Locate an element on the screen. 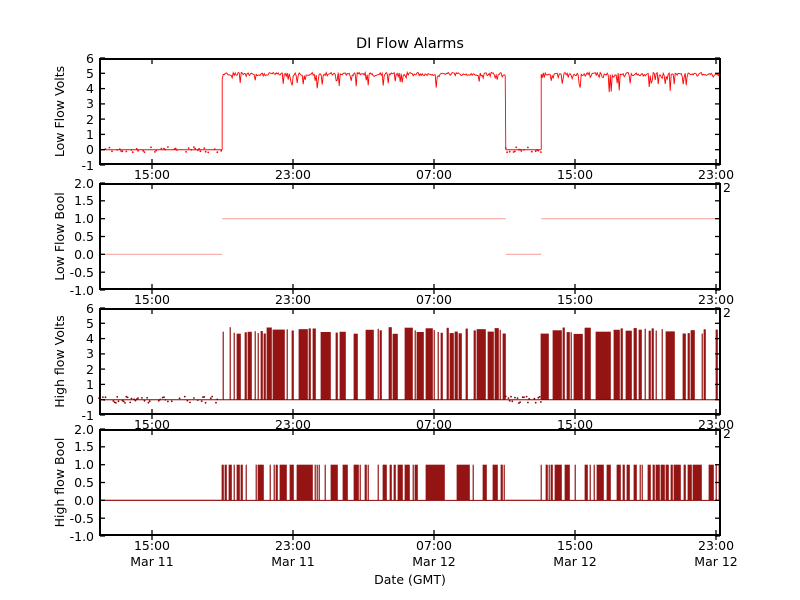 The width and height of the screenshot is (800, 600). chart-title: DI Flow Alarms is located at coordinates (410, 44).